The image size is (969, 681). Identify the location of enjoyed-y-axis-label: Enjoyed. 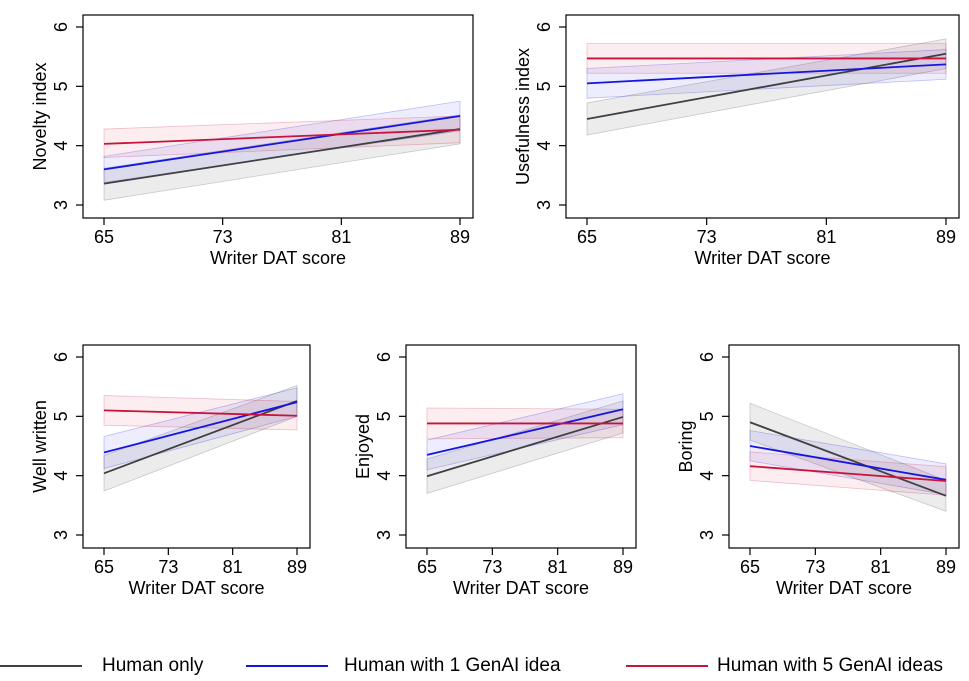
(363, 446).